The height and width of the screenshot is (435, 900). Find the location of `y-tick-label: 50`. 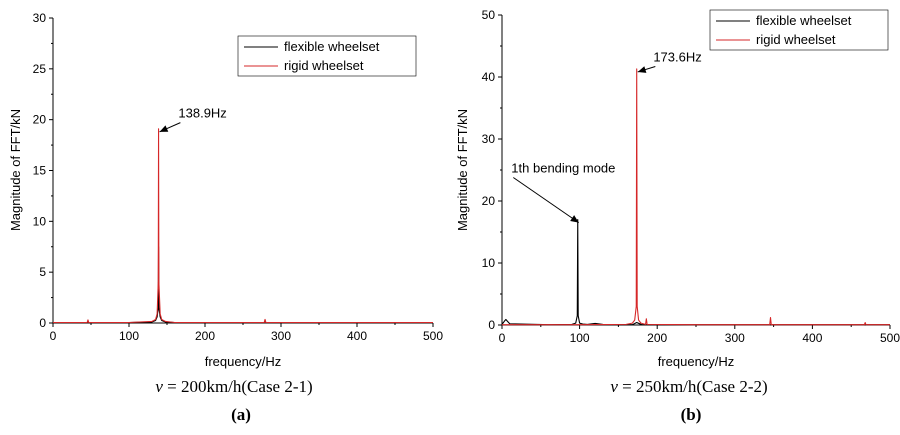

y-tick-label: 50 is located at coordinates (489, 15).